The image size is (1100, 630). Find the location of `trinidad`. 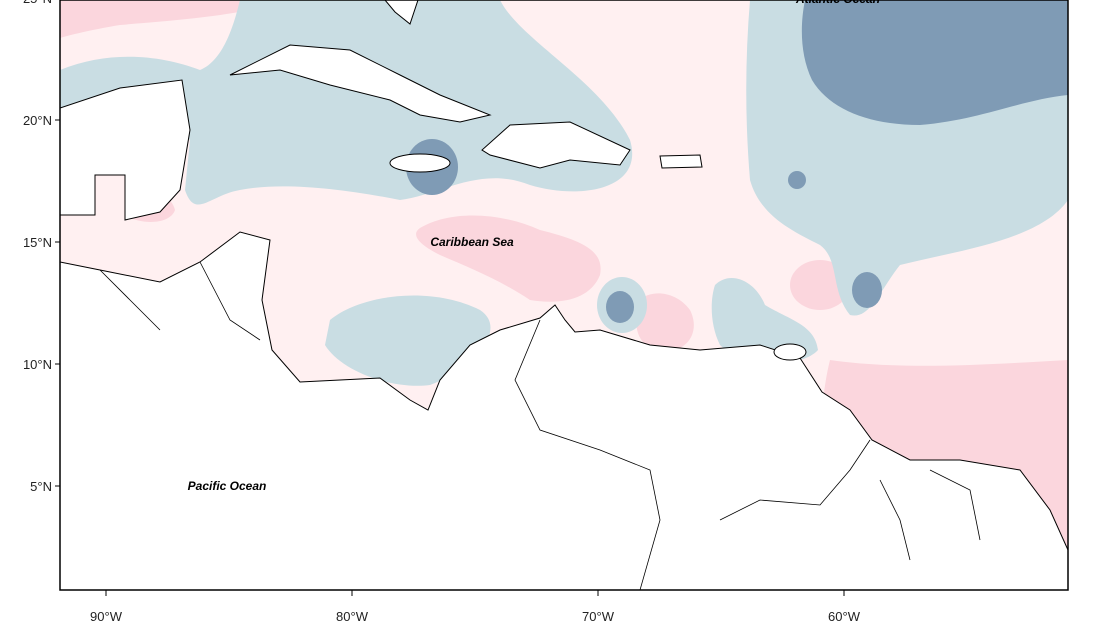

trinidad is located at coordinates (790, 352).